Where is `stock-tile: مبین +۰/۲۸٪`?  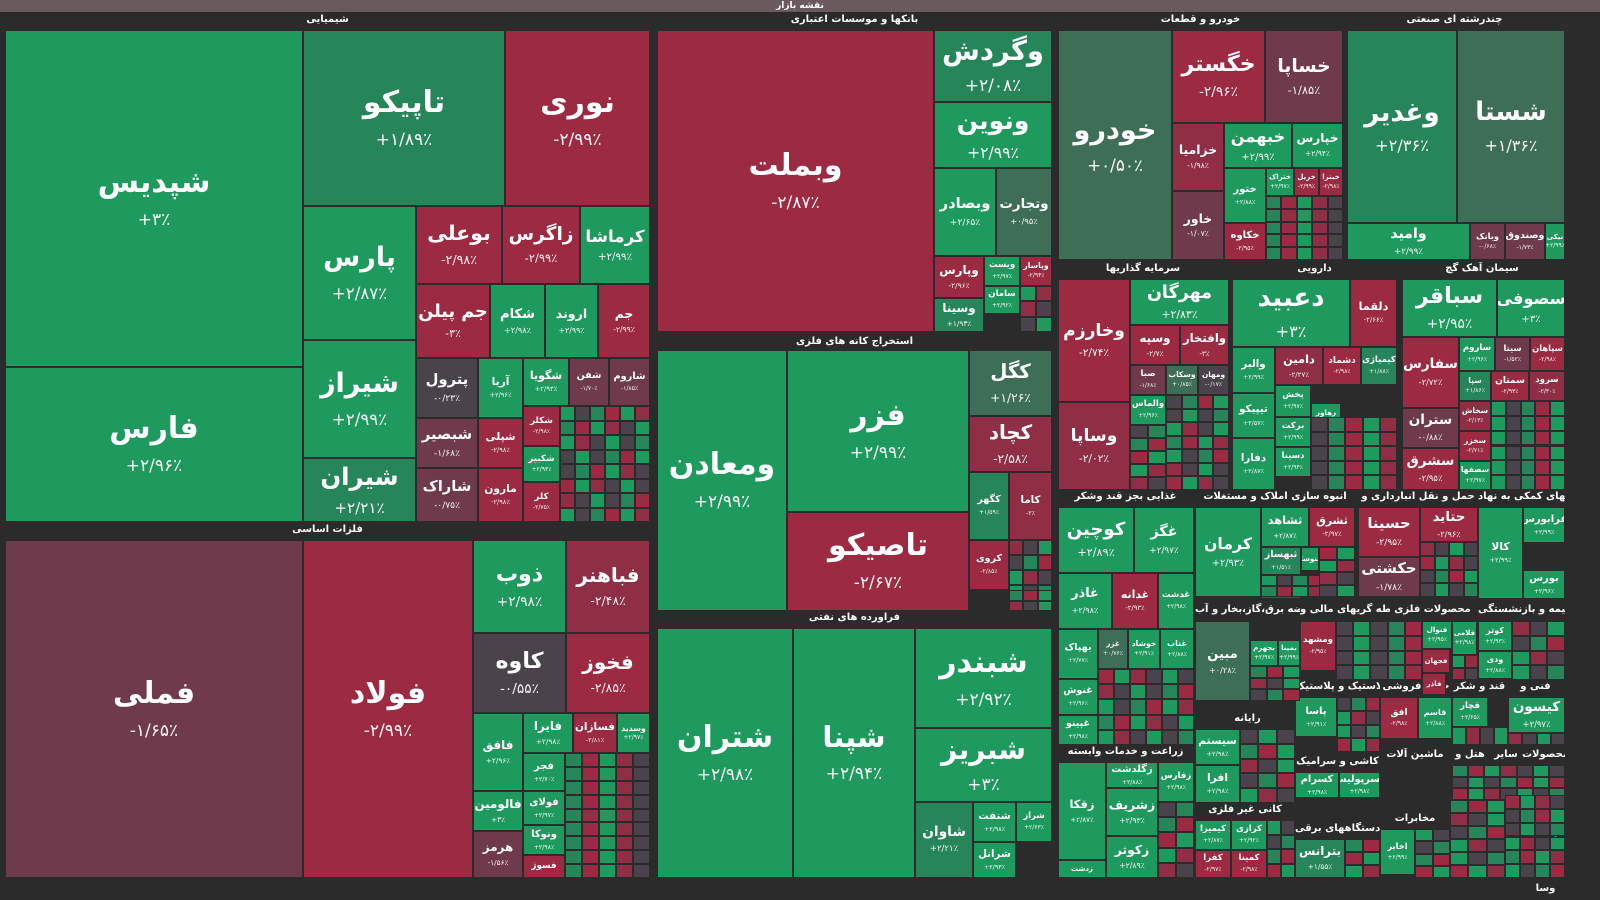 stock-tile: مبین +۰/۲۸٪ is located at coordinates (1222, 661).